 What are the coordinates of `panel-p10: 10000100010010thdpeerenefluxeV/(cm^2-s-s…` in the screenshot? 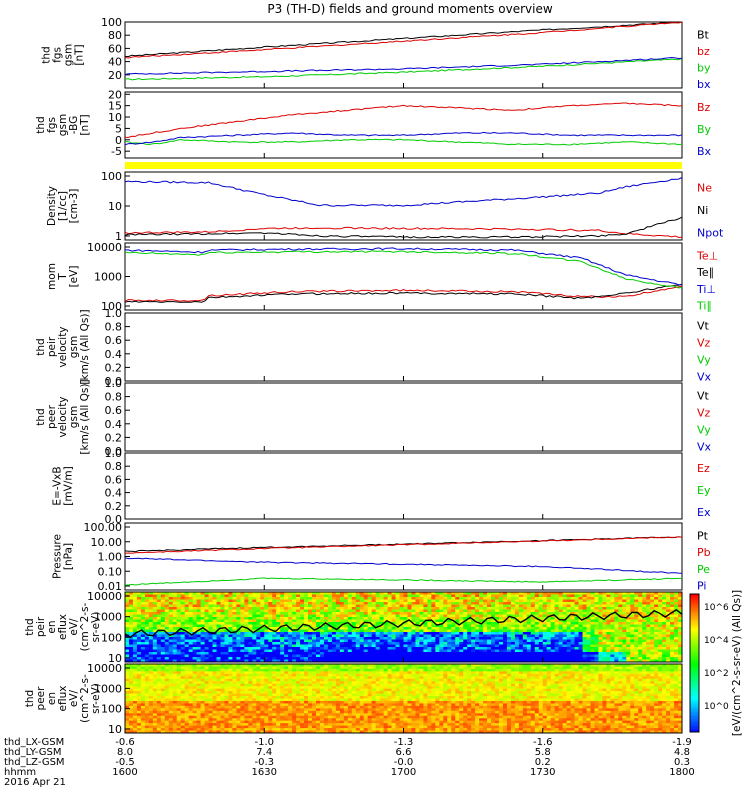 It's located at (353, 699).